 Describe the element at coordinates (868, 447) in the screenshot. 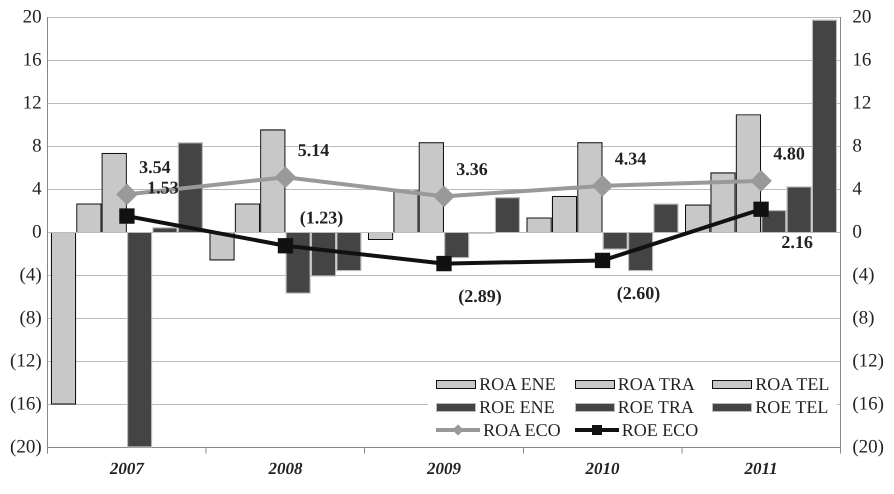

I see `y2-tick-label: (20)` at that location.